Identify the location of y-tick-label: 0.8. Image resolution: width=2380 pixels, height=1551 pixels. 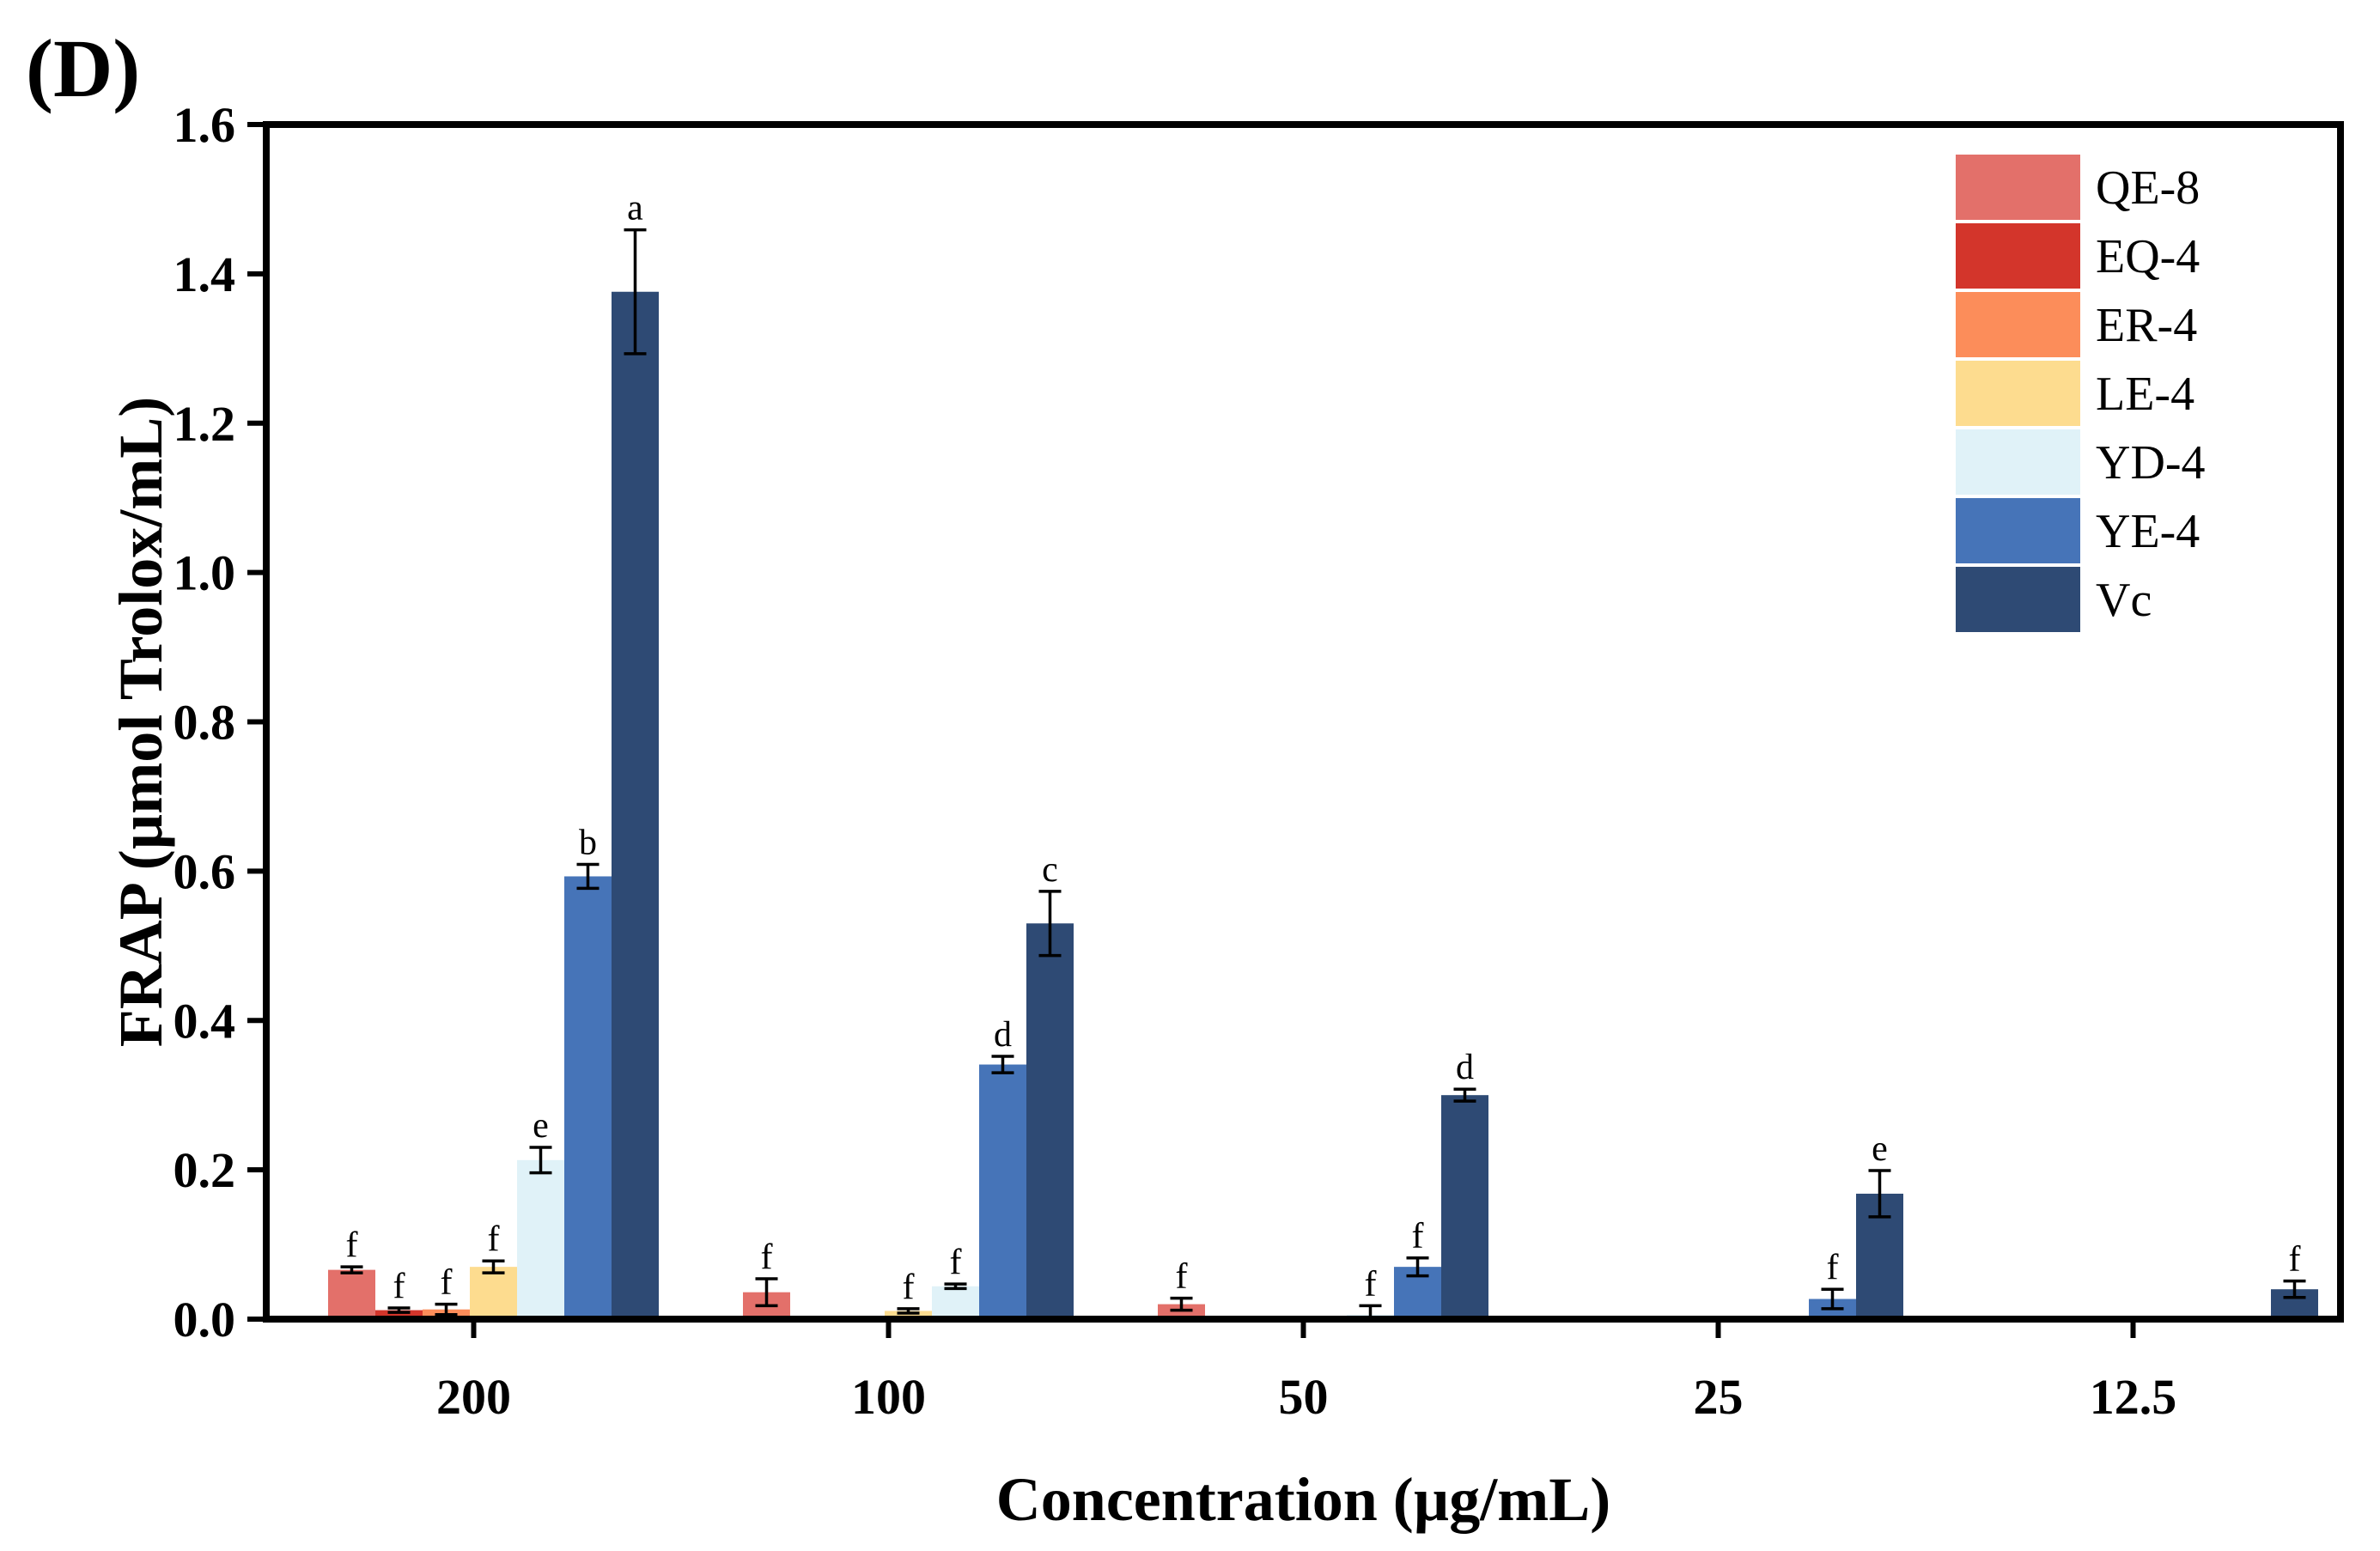
(205, 723).